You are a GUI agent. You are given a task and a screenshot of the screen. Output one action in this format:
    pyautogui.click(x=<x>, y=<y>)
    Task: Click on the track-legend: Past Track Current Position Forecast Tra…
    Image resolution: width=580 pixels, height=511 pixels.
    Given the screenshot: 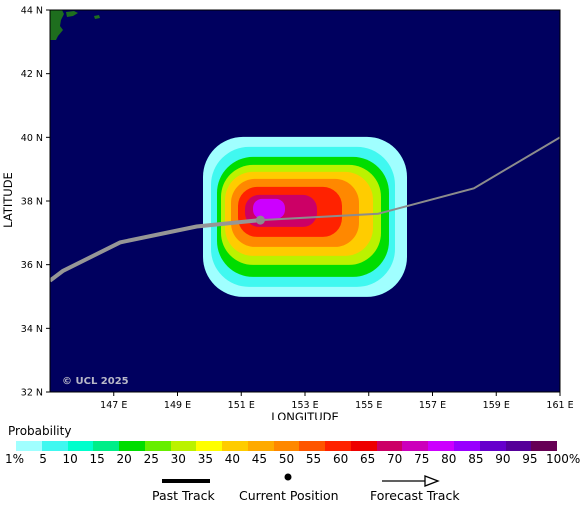 What is the action you would take?
    pyautogui.click(x=290, y=488)
    